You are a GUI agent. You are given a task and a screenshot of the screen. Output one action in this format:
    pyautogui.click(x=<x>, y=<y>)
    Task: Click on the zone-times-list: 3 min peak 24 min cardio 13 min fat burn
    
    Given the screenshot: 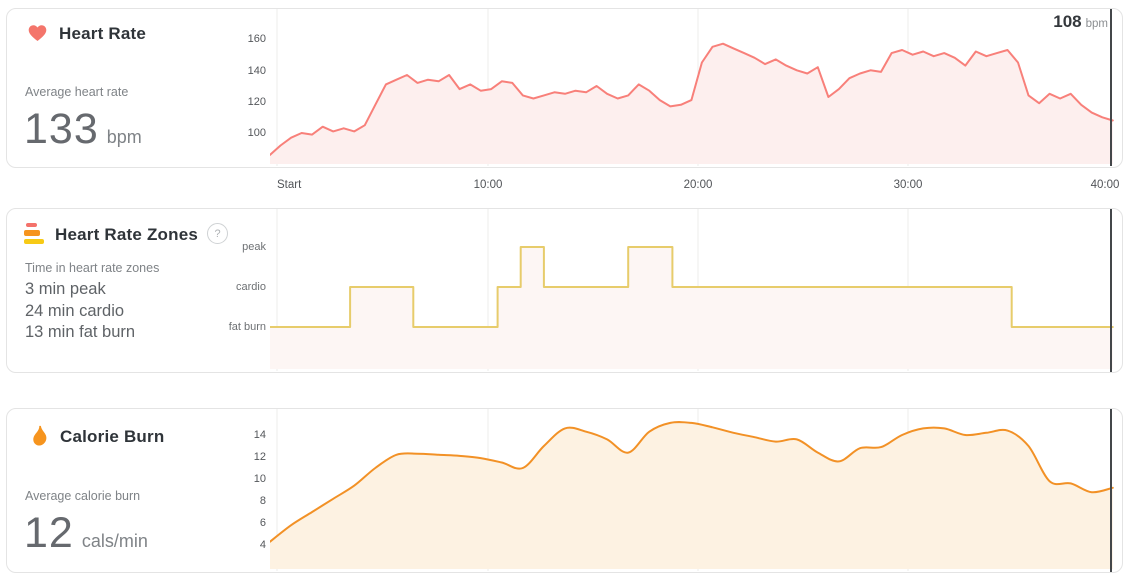 What is the action you would take?
    pyautogui.click(x=80, y=311)
    